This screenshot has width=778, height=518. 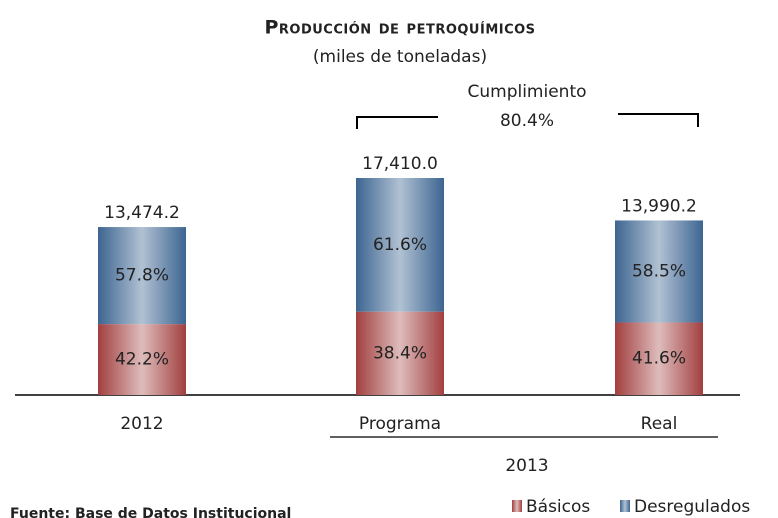 I want to click on source: Fuente: Base de Datos Institucional, so click(x=150, y=512).